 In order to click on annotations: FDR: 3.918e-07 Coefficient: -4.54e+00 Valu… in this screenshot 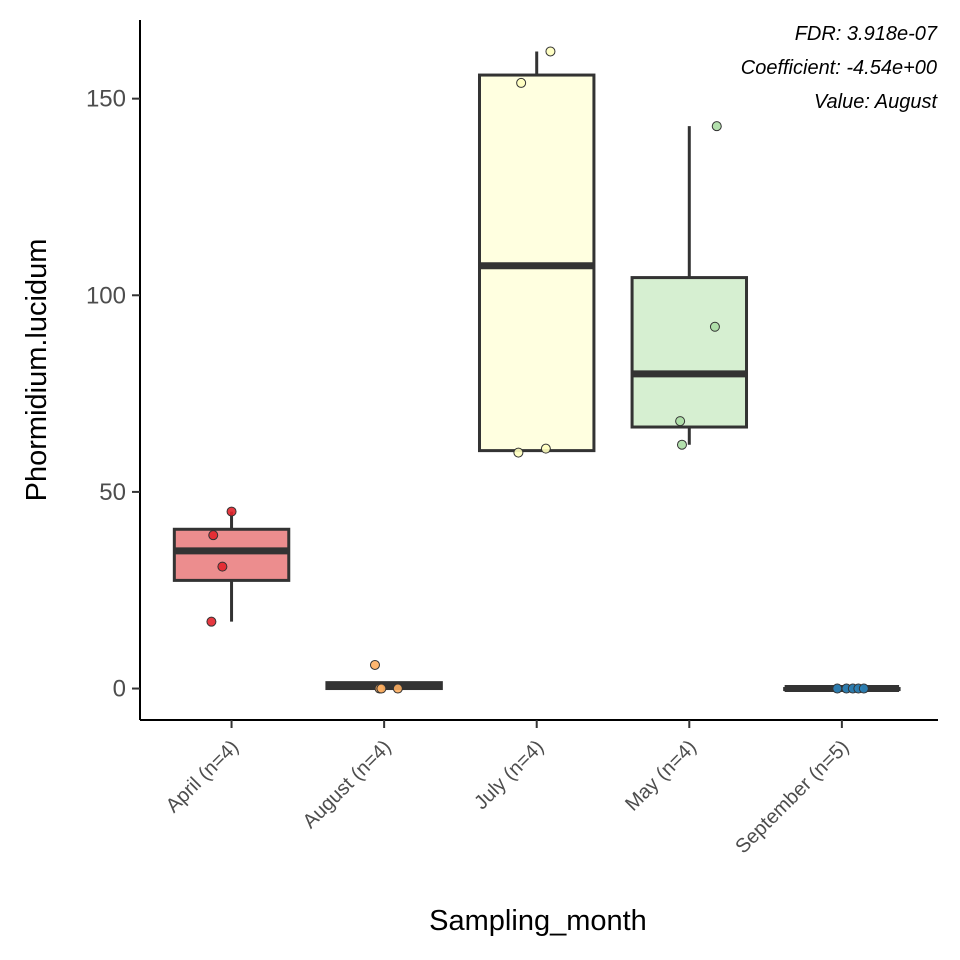, I will do `click(840, 68)`.